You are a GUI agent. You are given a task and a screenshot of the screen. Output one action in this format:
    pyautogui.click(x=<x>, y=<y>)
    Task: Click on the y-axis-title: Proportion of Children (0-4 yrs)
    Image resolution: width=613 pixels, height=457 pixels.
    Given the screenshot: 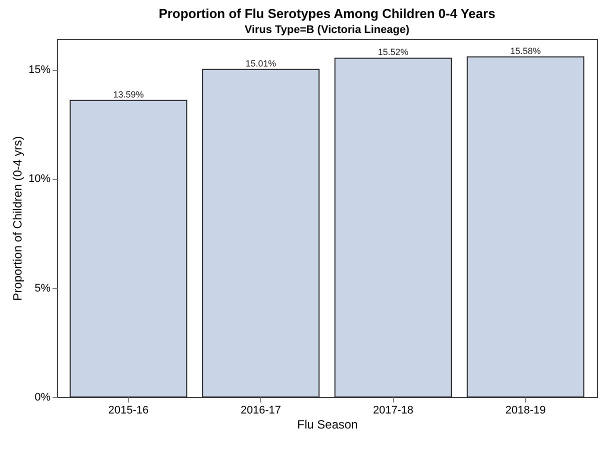 What is the action you would take?
    pyautogui.click(x=17, y=218)
    